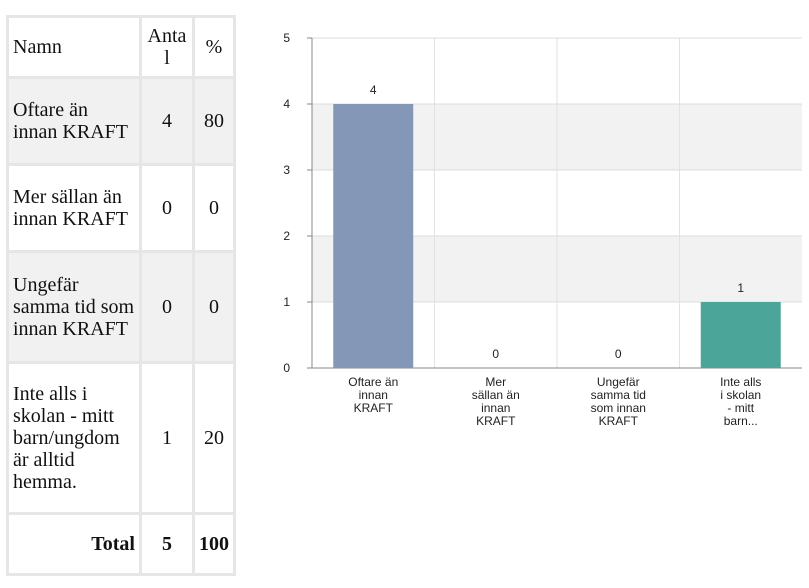  Describe the element at coordinates (74, 121) in the screenshot. I see `row-name: Oftare än innan KRAFT` at that location.